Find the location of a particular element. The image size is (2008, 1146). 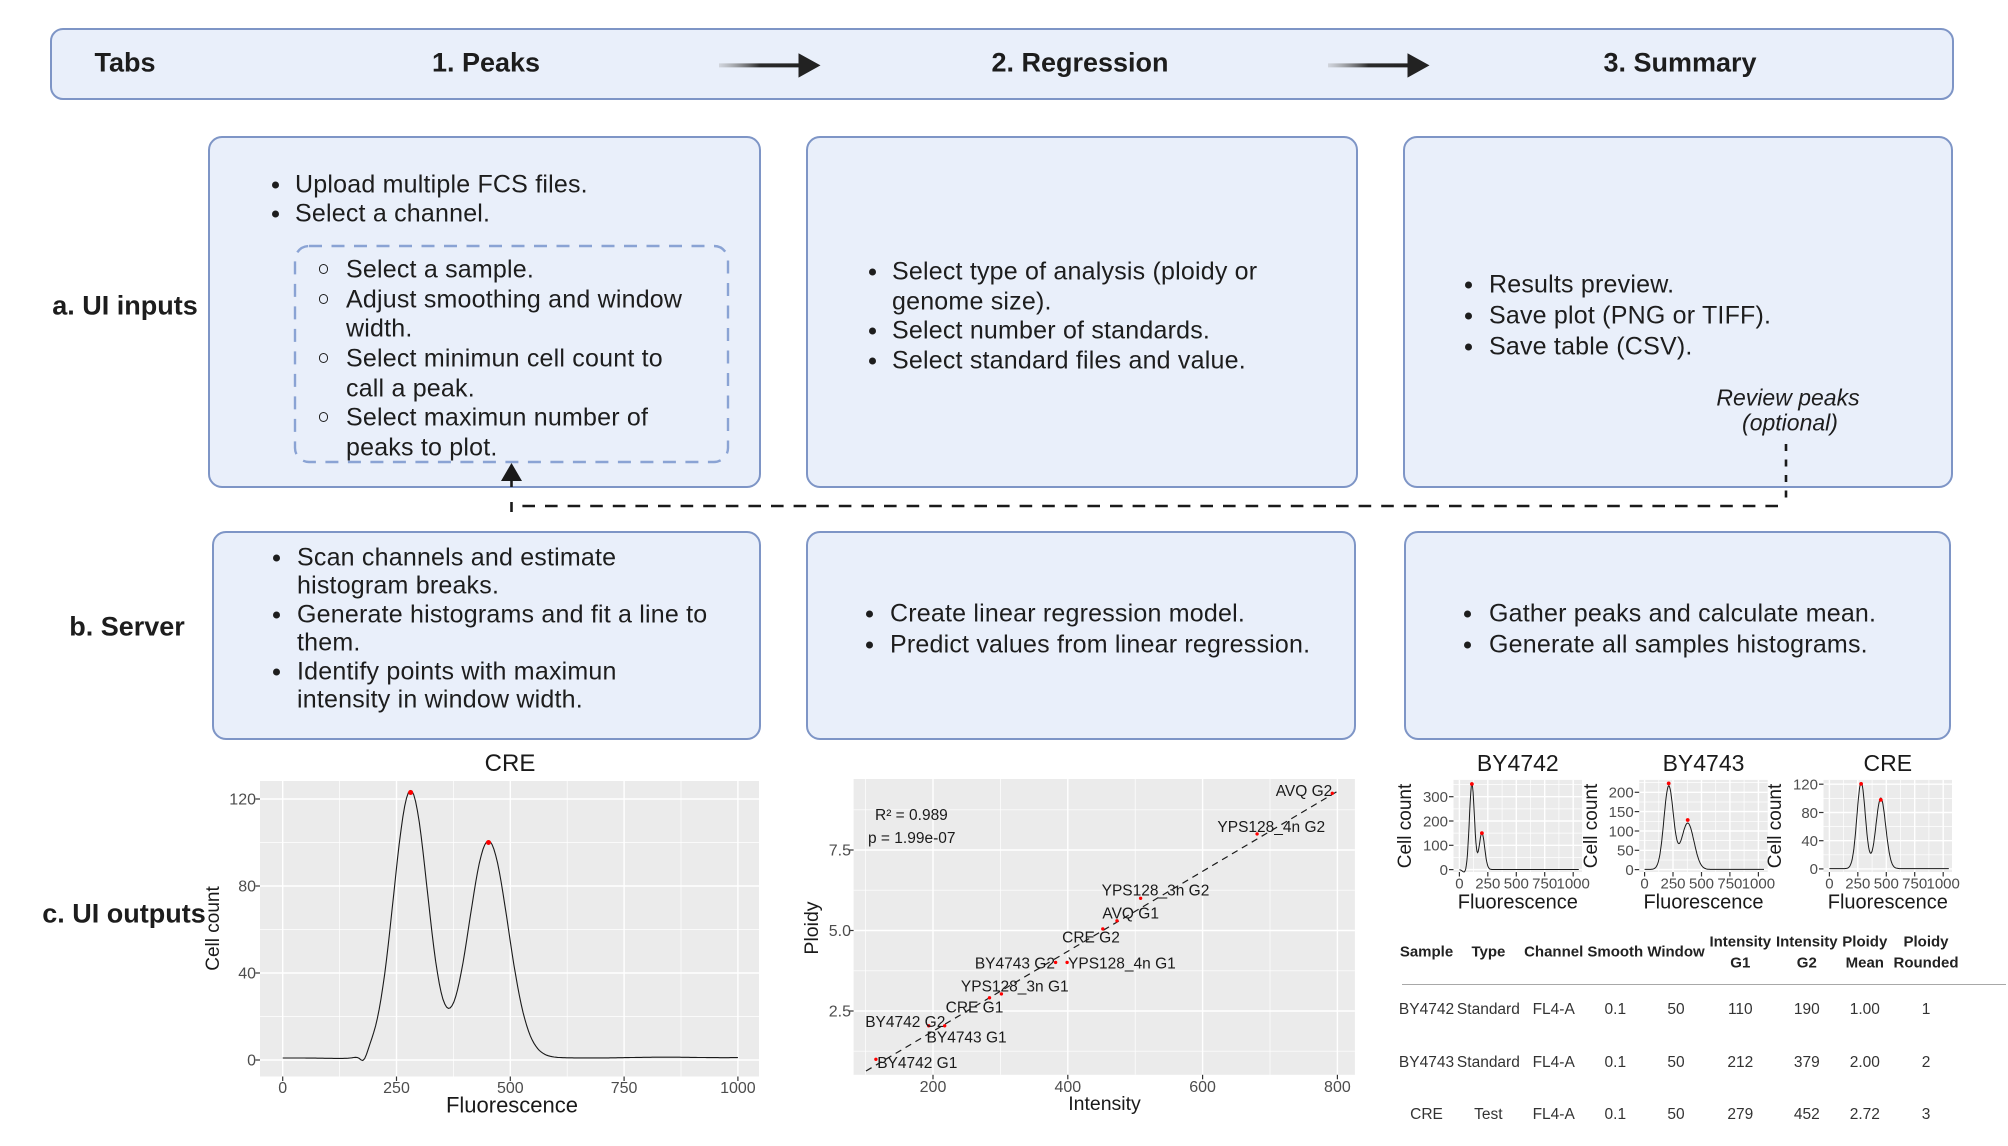

svg-text: AVQ G2 is located at coordinates (1304, 791).